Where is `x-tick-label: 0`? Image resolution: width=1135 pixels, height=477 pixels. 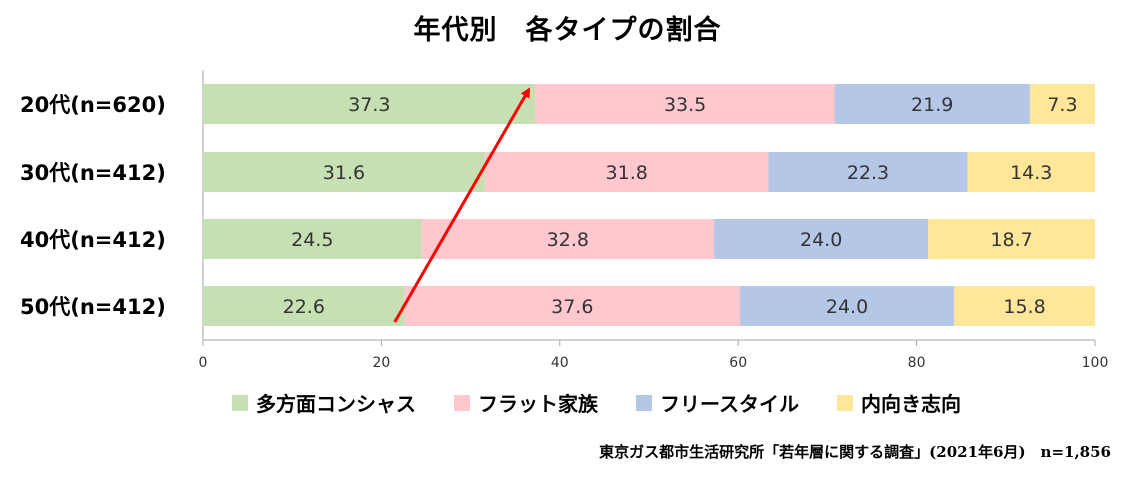
x-tick-label: 0 is located at coordinates (203, 363).